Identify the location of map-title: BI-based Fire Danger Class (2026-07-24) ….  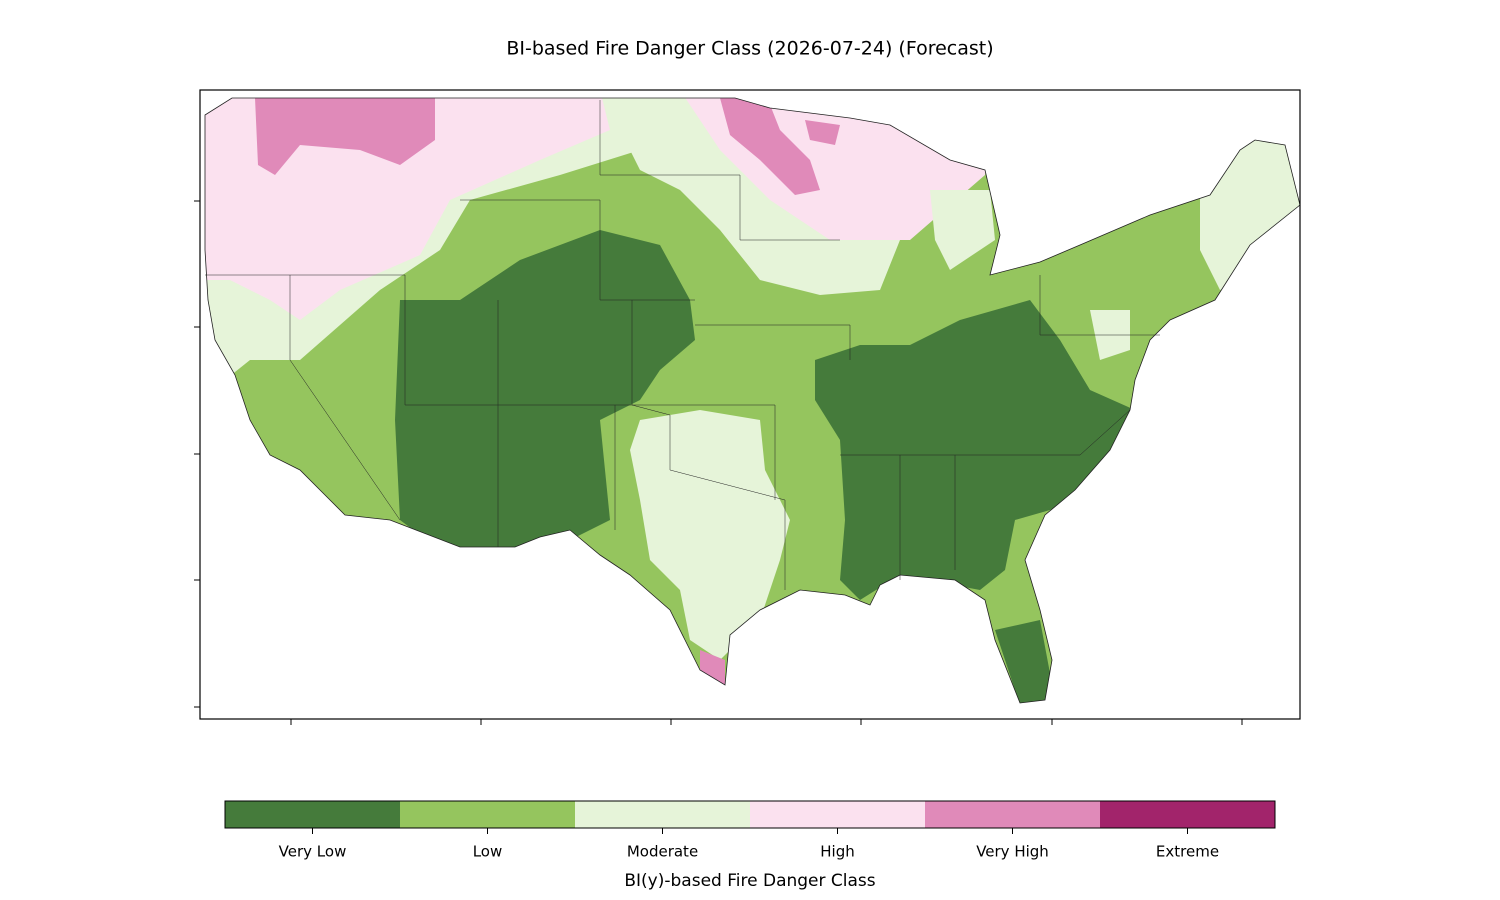
(749, 49).